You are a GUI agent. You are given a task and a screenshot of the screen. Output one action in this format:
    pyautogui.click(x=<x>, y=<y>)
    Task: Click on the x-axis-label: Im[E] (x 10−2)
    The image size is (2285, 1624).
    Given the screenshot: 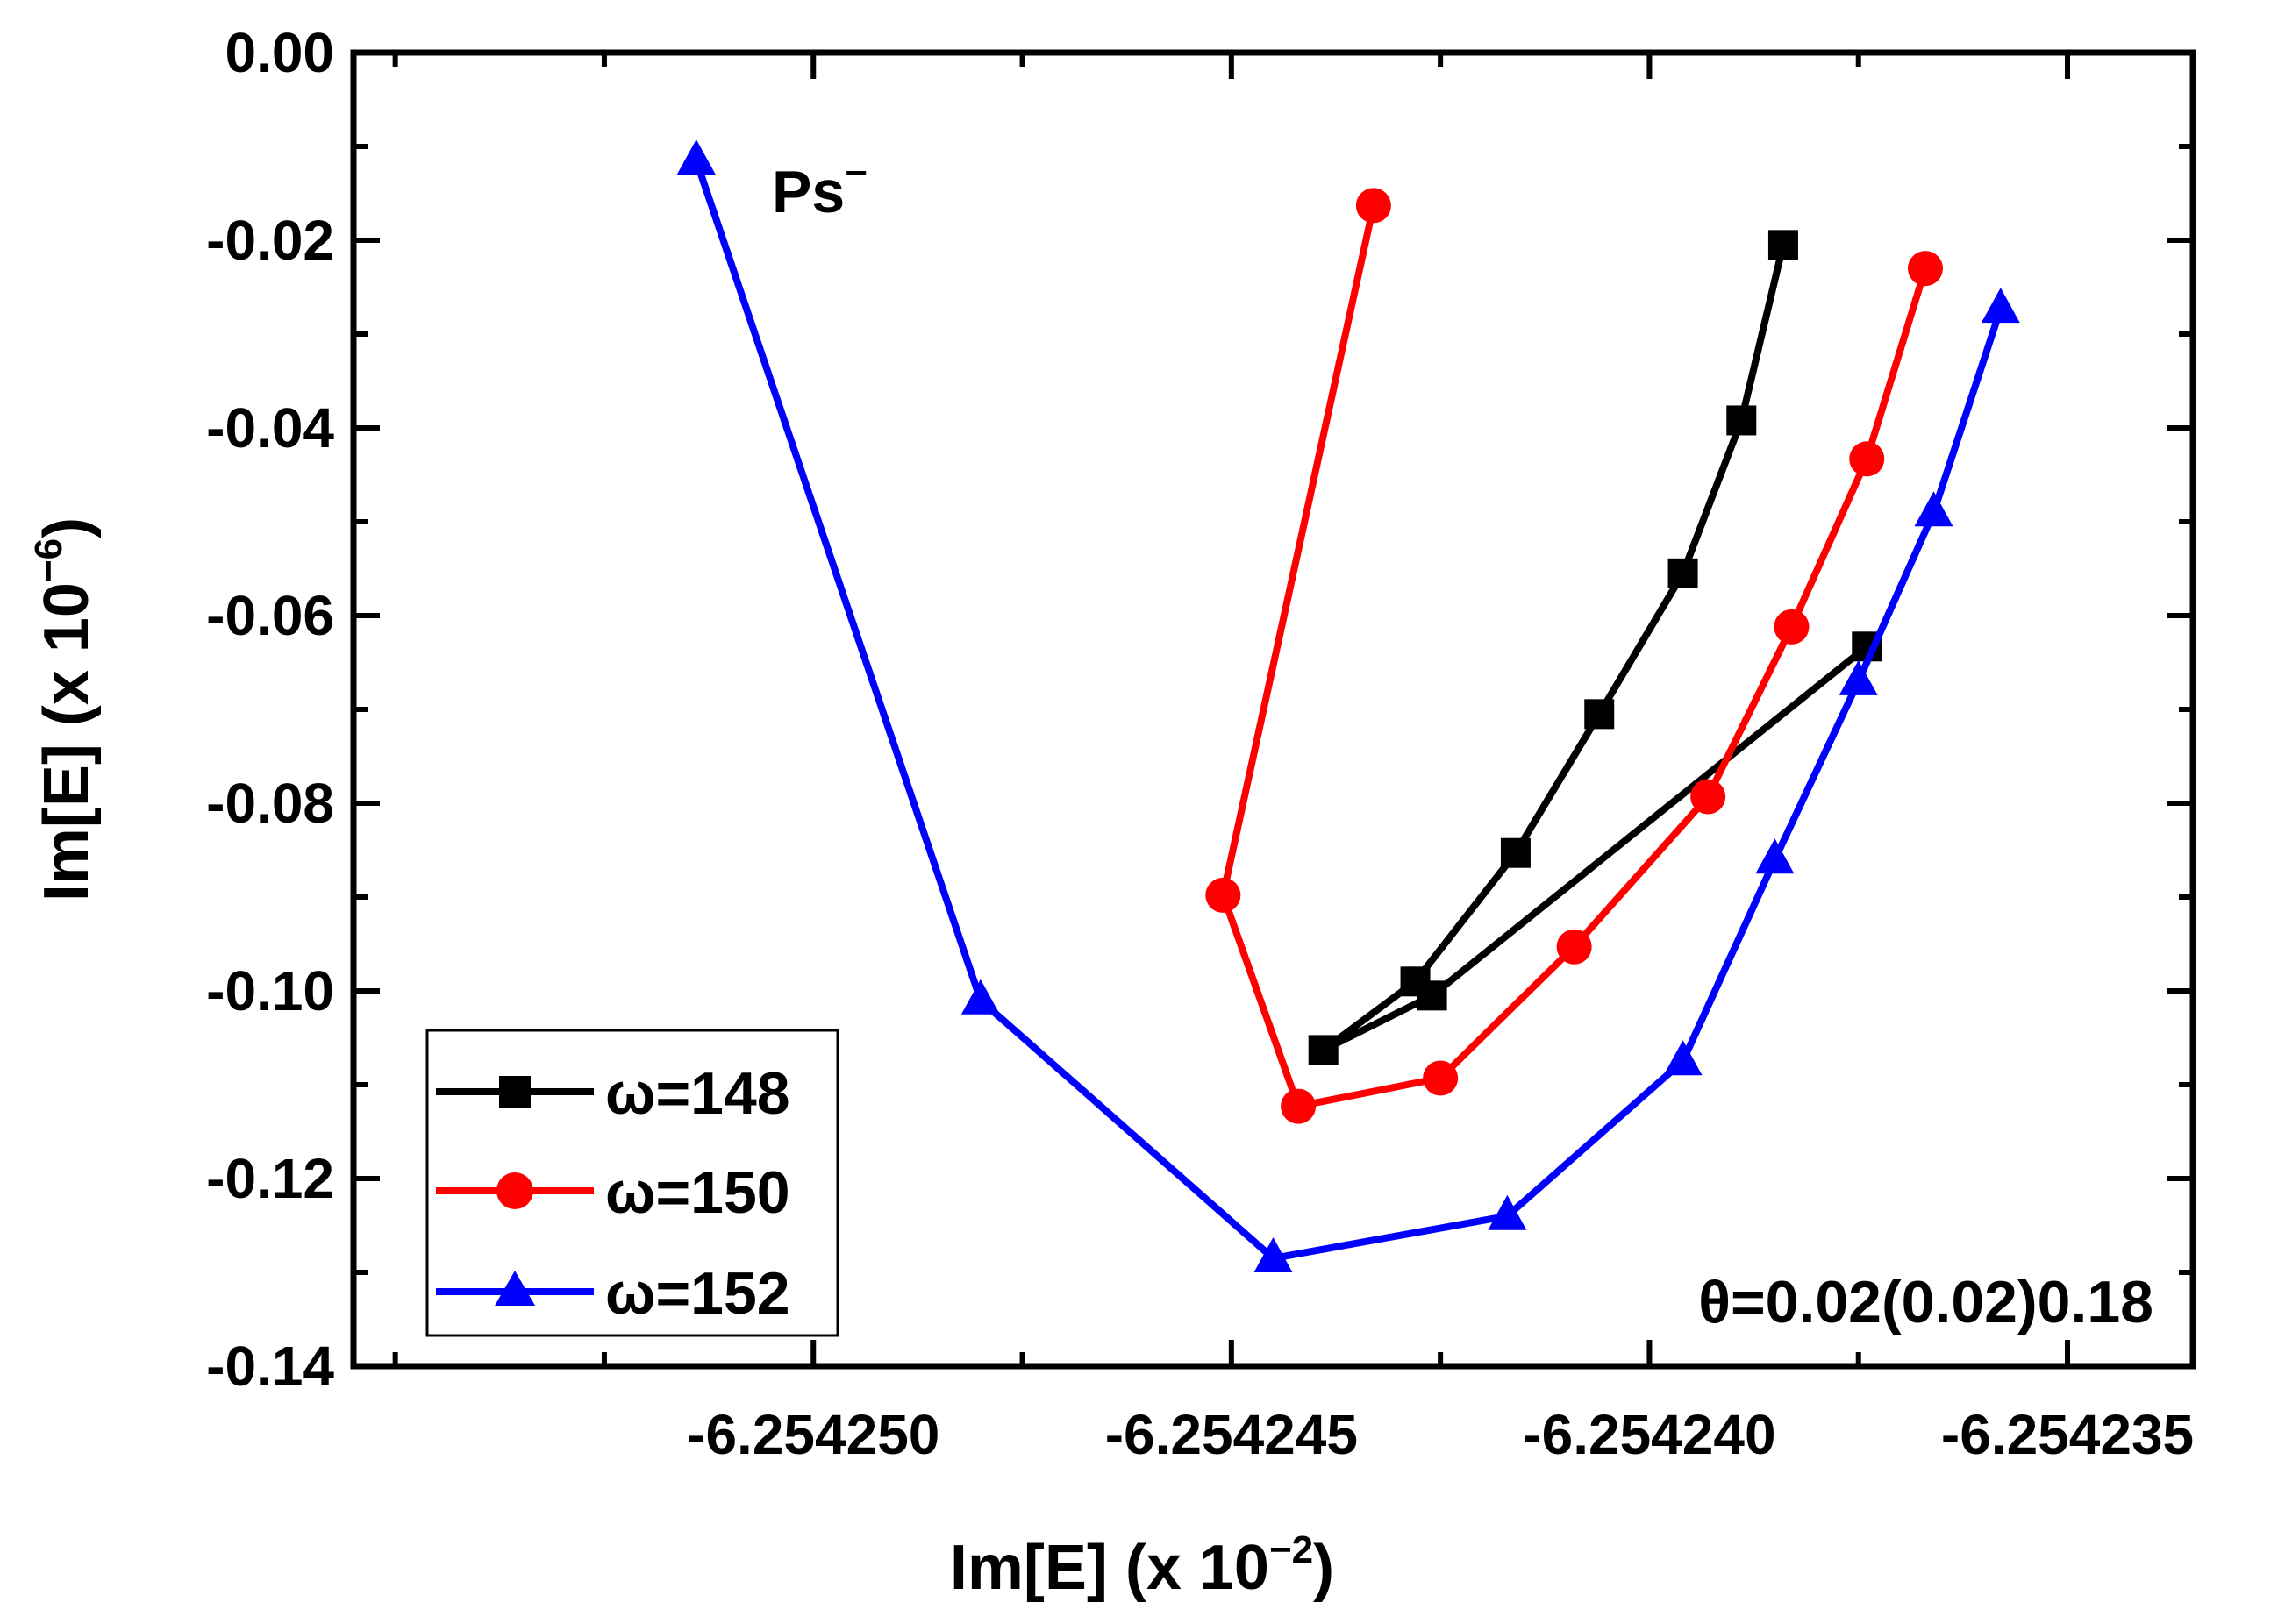 What is the action you would take?
    pyautogui.click(x=1142, y=1566)
    